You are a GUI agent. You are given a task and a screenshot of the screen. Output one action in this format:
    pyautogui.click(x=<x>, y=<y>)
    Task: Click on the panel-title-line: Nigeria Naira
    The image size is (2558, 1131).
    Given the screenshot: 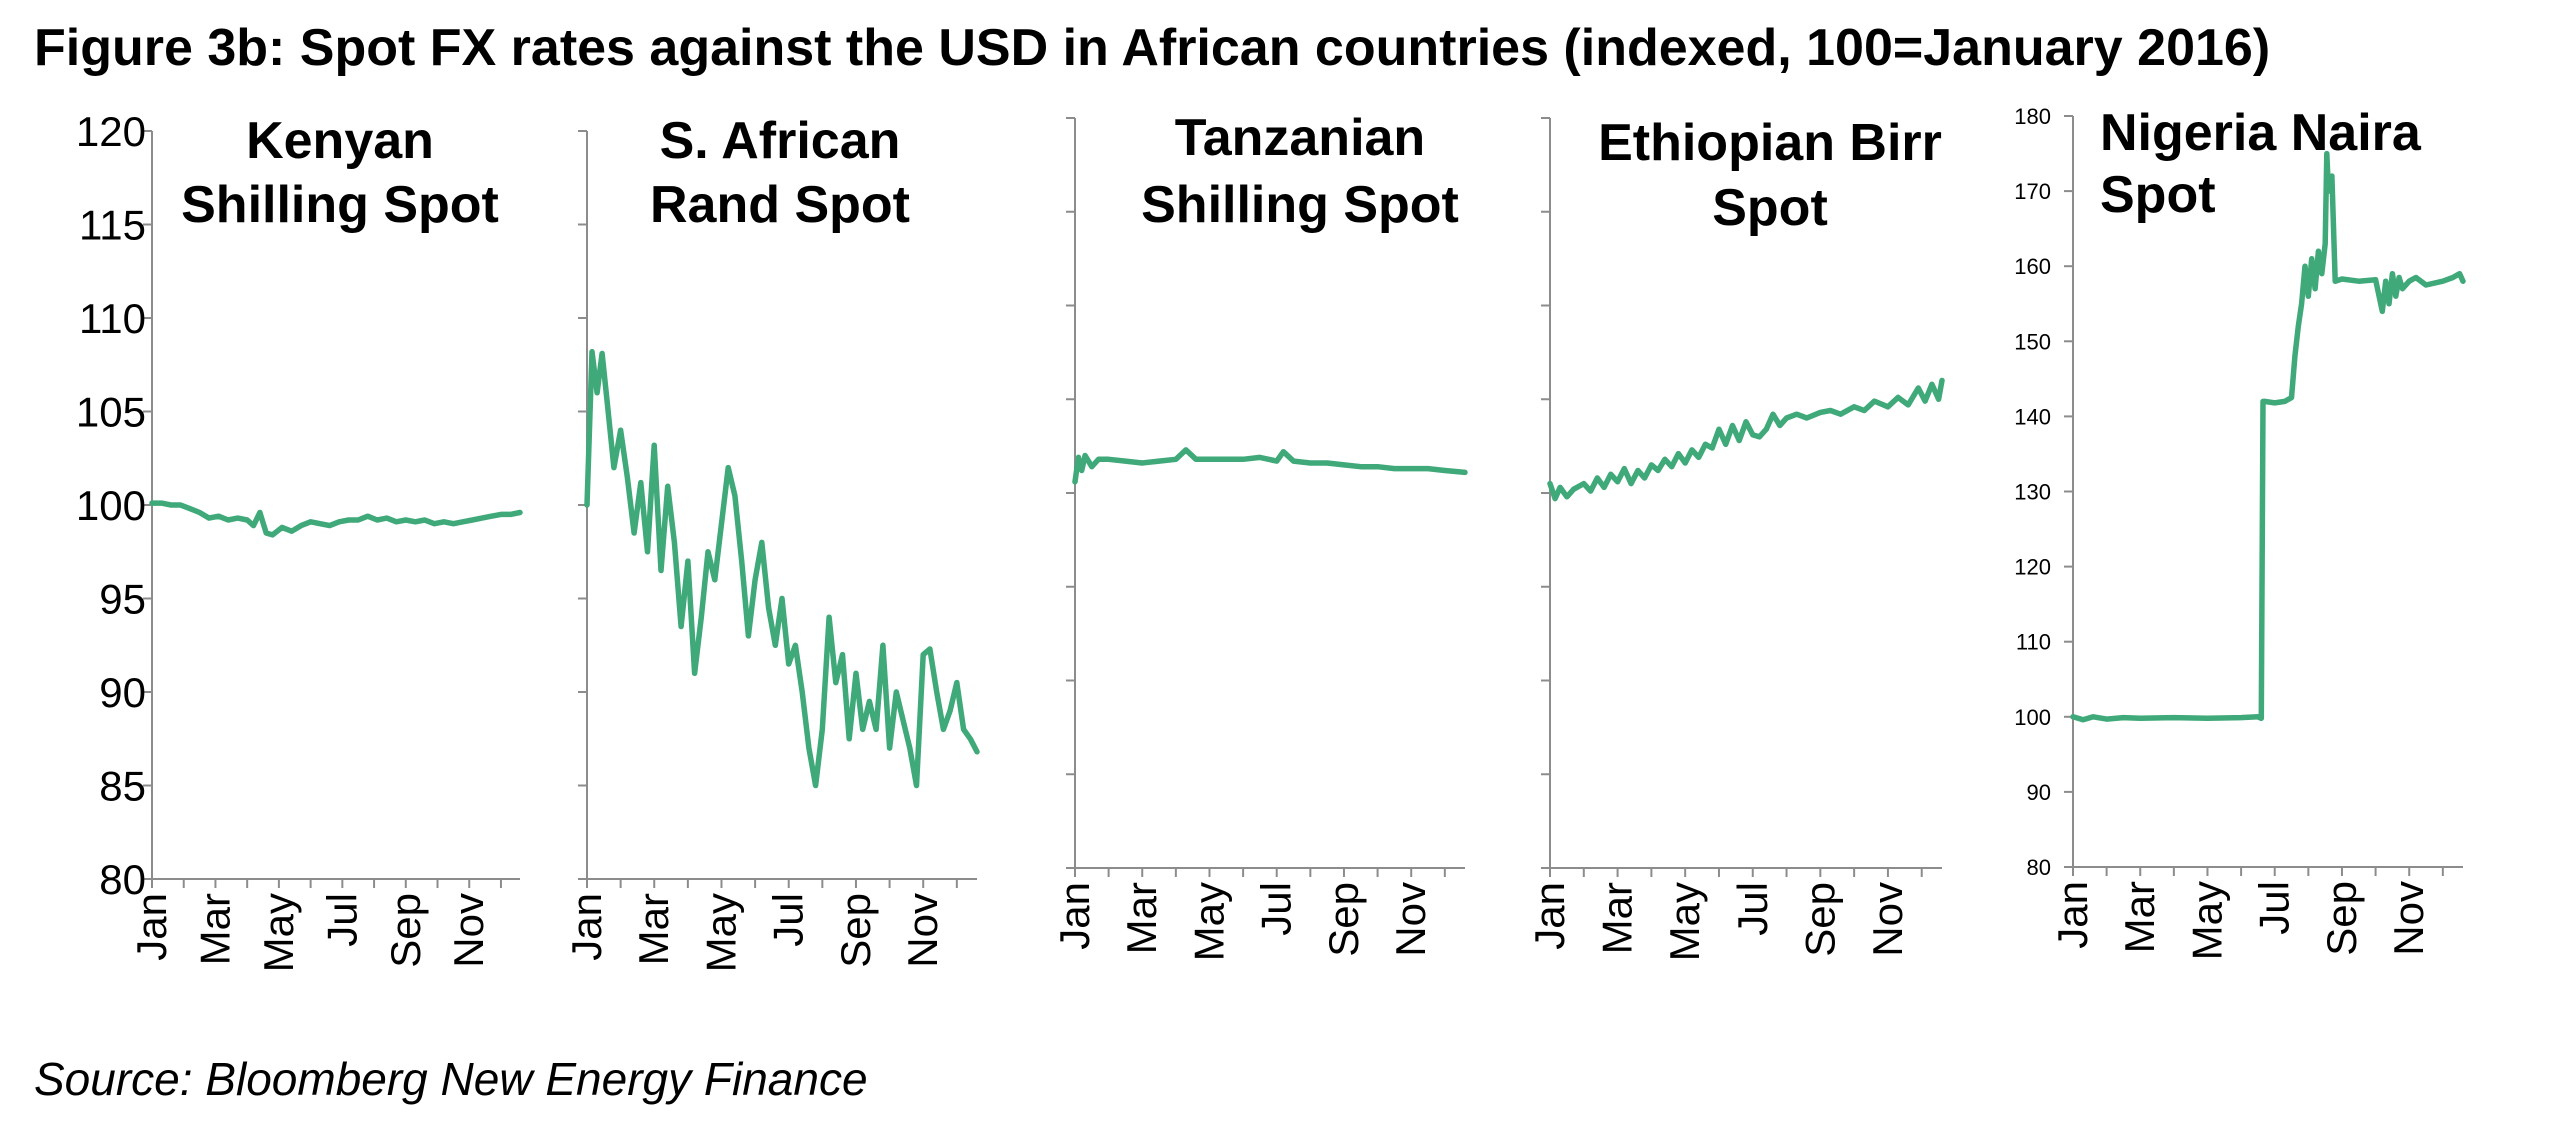 What is the action you would take?
    pyautogui.click(x=2261, y=133)
    